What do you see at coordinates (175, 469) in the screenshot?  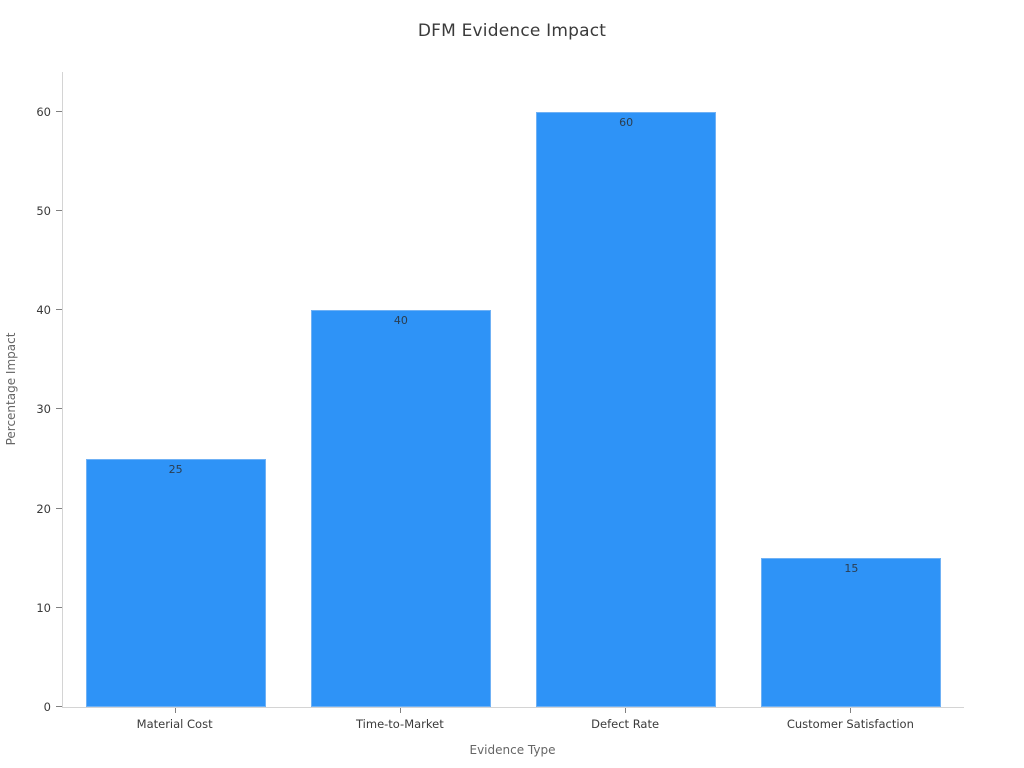 I see `bar-value-label: 25` at bounding box center [175, 469].